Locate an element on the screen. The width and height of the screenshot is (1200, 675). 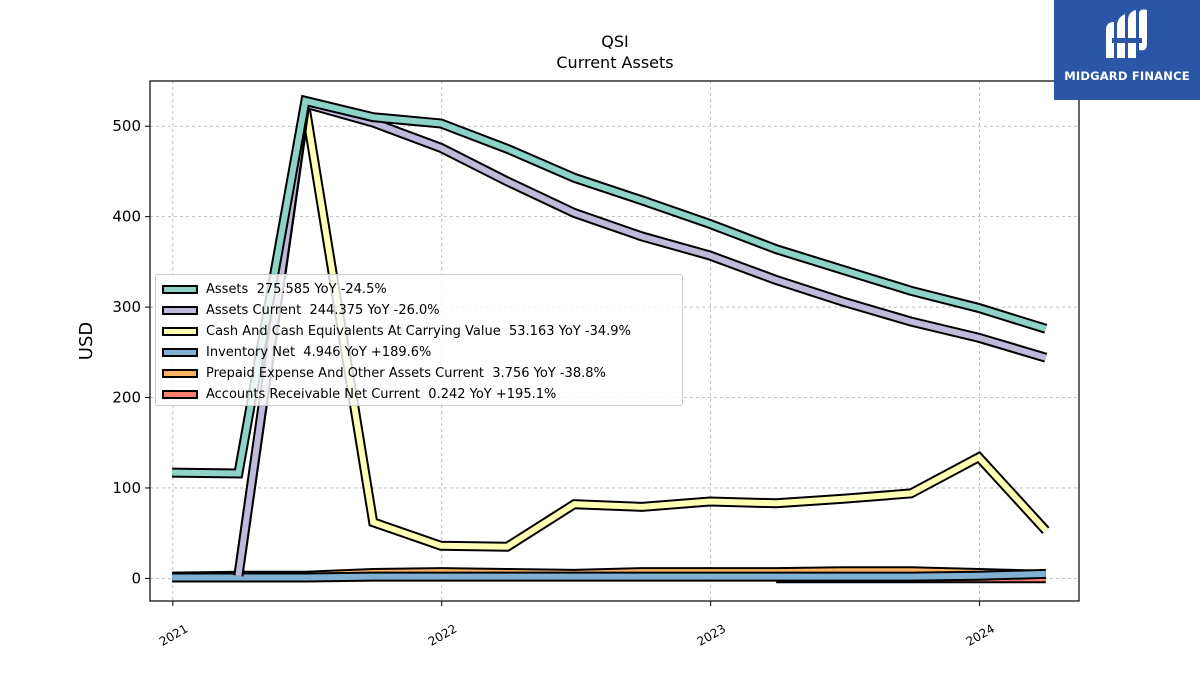
x-tick-label: 2022 is located at coordinates (442, 634).